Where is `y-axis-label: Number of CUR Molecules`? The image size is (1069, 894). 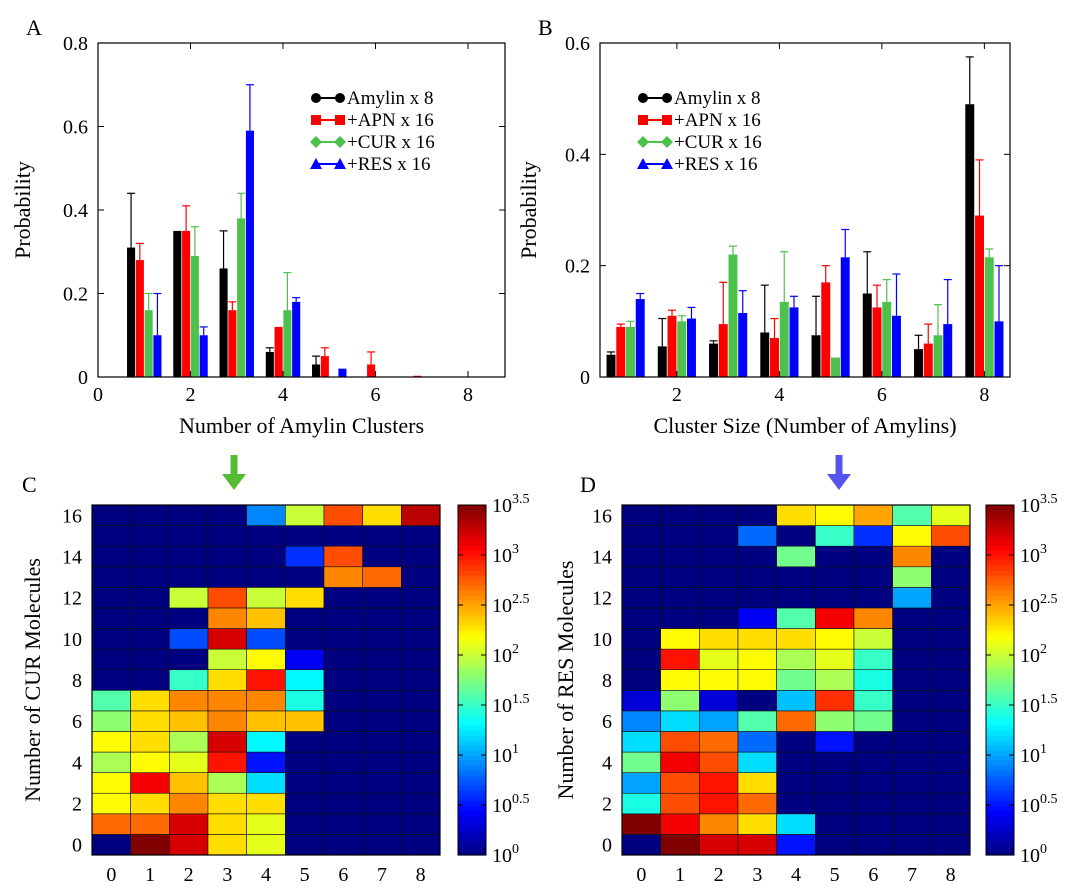 y-axis-label: Number of CUR Molecules is located at coordinates (32, 680).